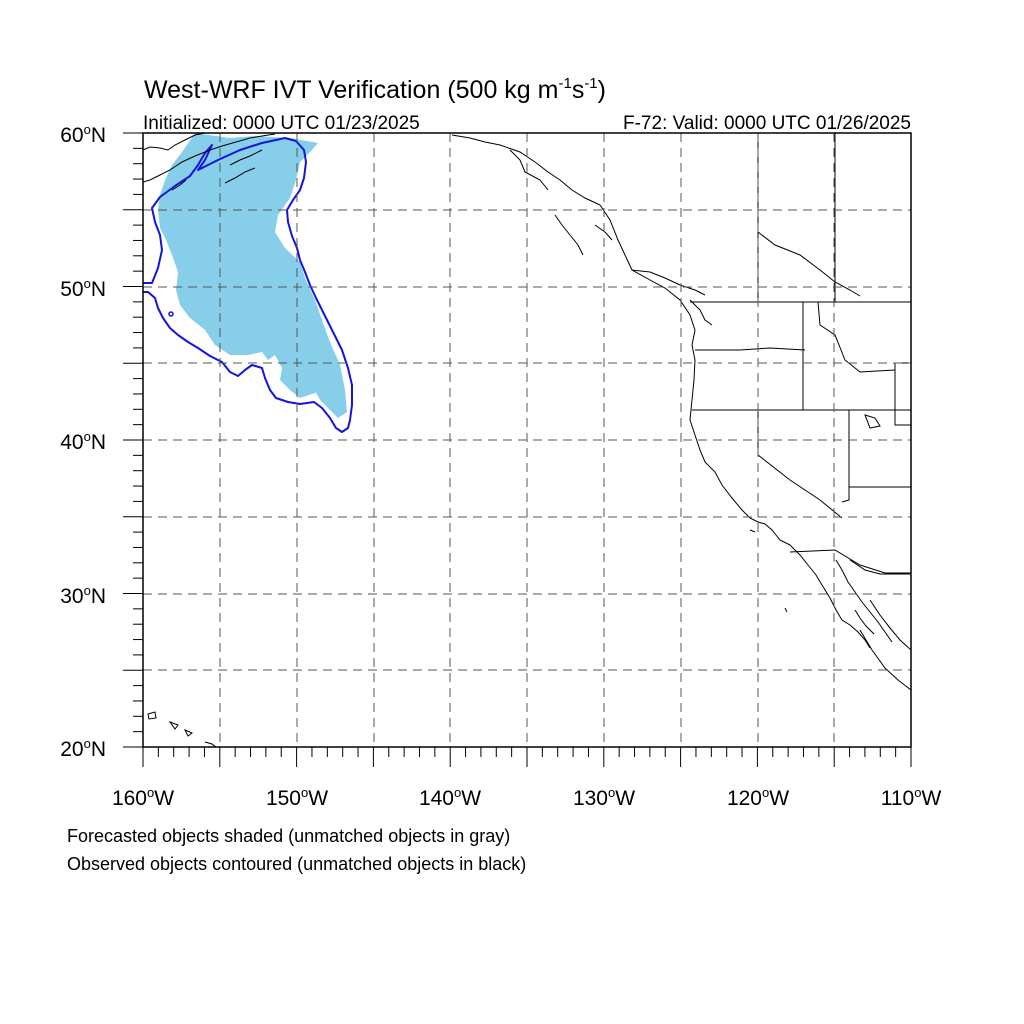 This screenshot has width=1024, height=1024. I want to click on init-time-label: Initialized: 0000 UTC 01/23/2025, so click(281, 123).